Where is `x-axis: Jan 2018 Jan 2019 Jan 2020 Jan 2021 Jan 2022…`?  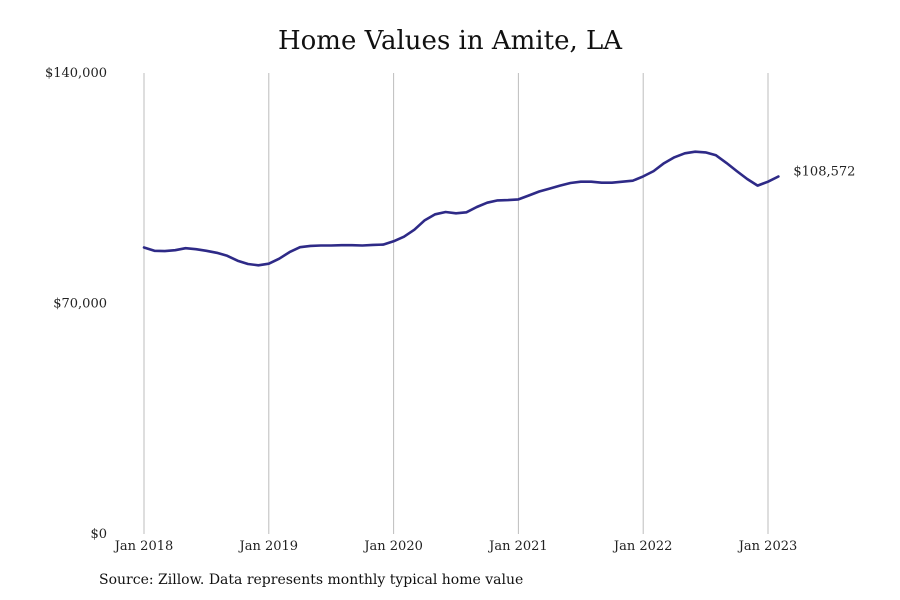 x-axis: Jan 2018 Jan 2019 Jan 2020 Jan 2021 Jan 2022… is located at coordinates (455, 546).